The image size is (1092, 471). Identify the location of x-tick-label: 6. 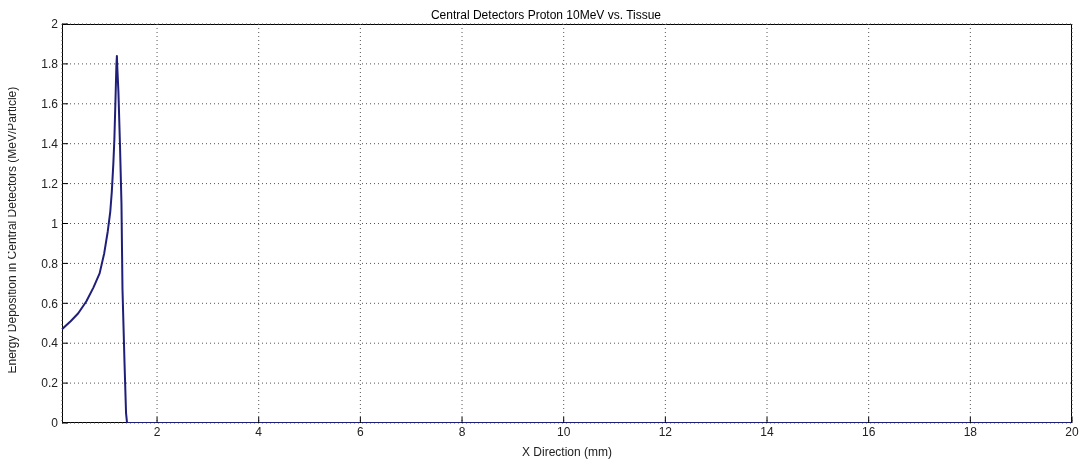
(361, 431).